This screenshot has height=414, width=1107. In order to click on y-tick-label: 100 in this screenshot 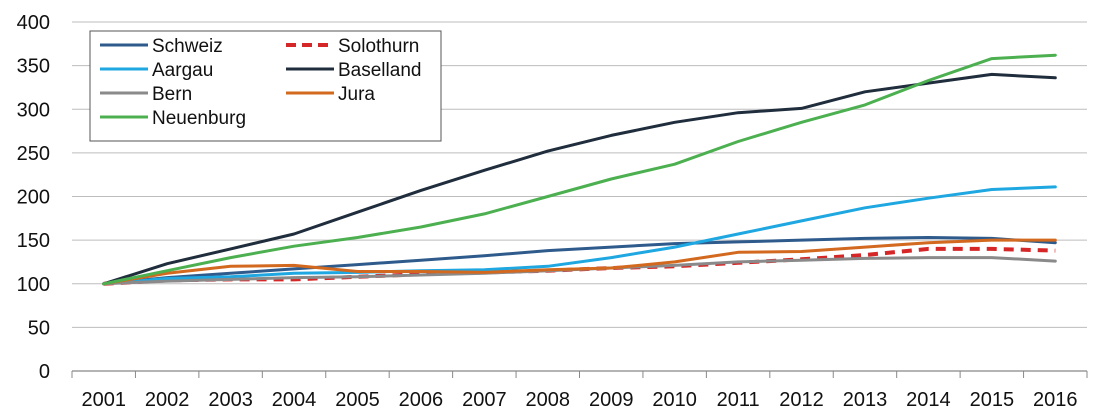, I will do `click(33, 285)`.